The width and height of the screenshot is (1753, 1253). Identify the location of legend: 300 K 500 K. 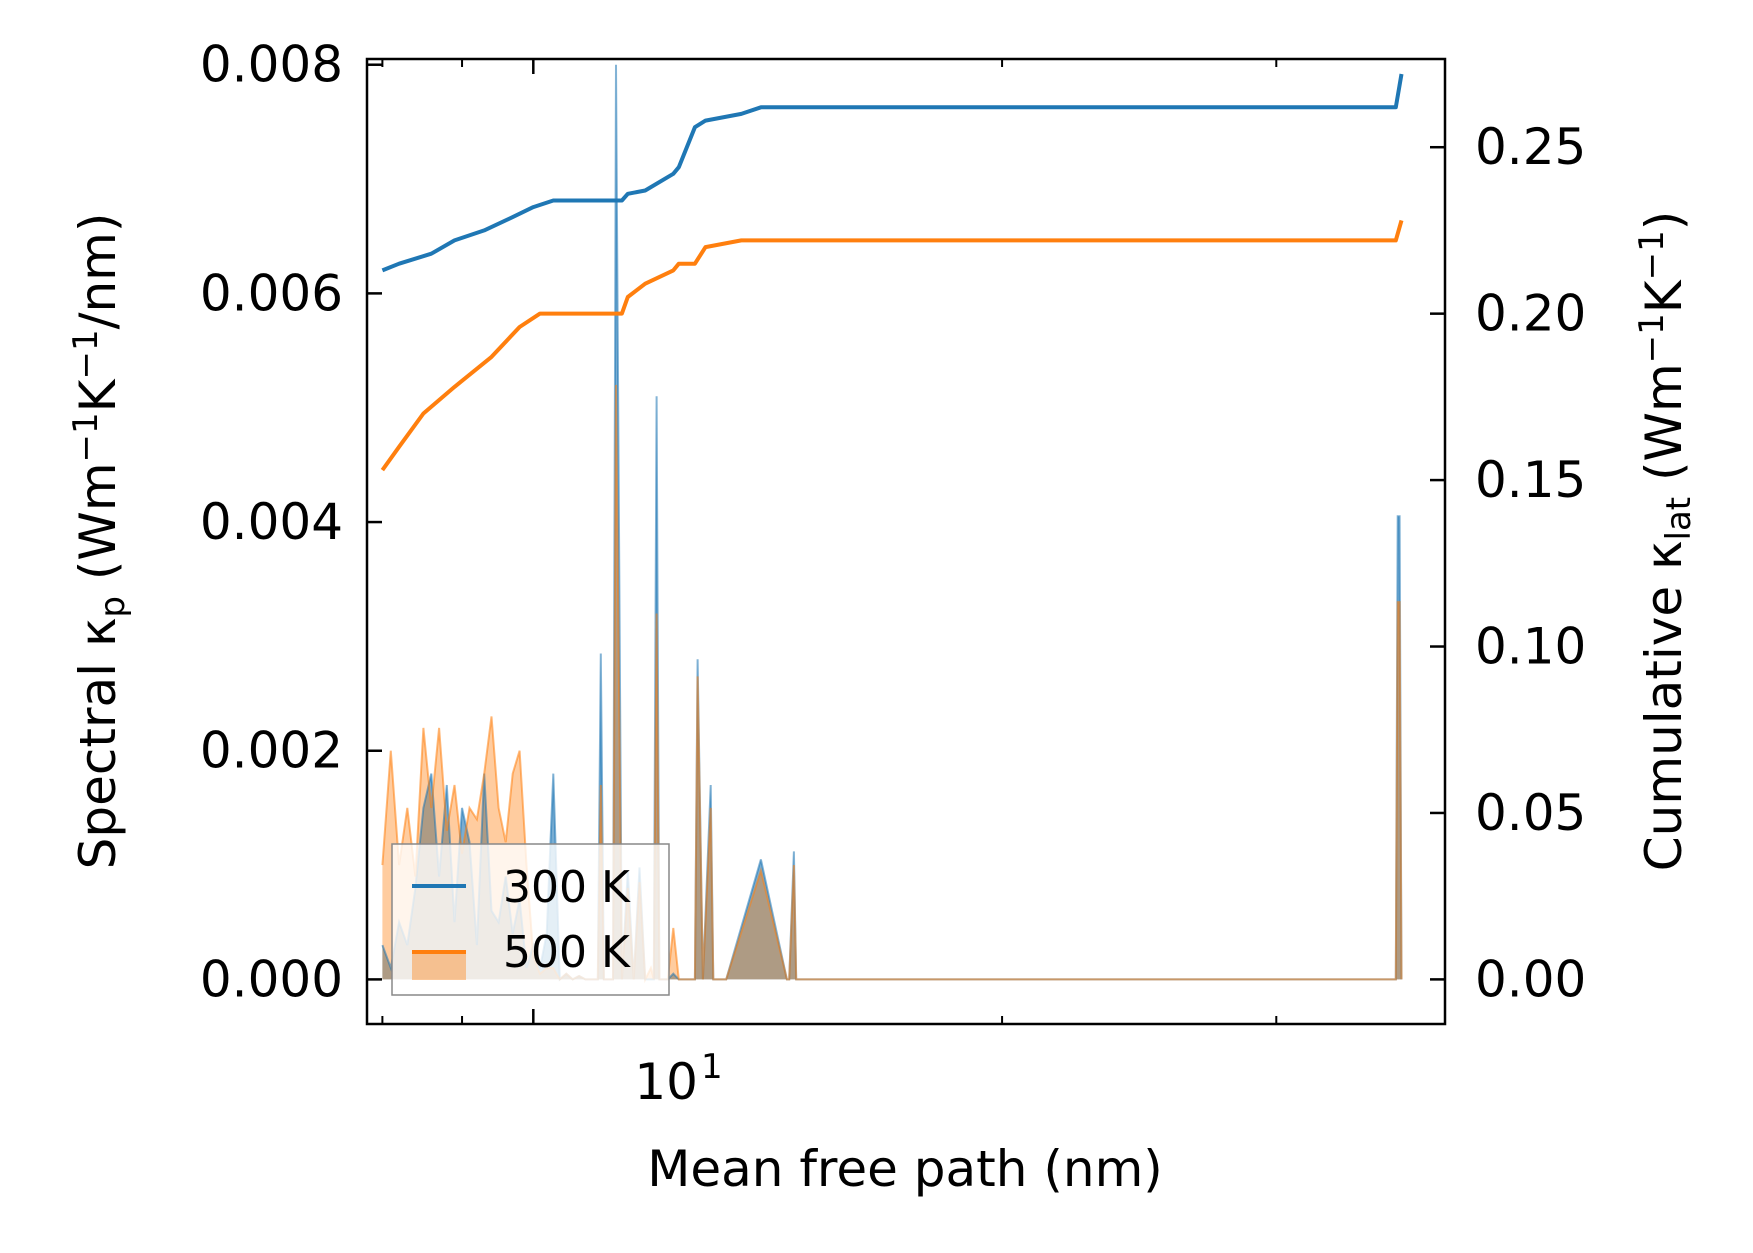
(530, 919).